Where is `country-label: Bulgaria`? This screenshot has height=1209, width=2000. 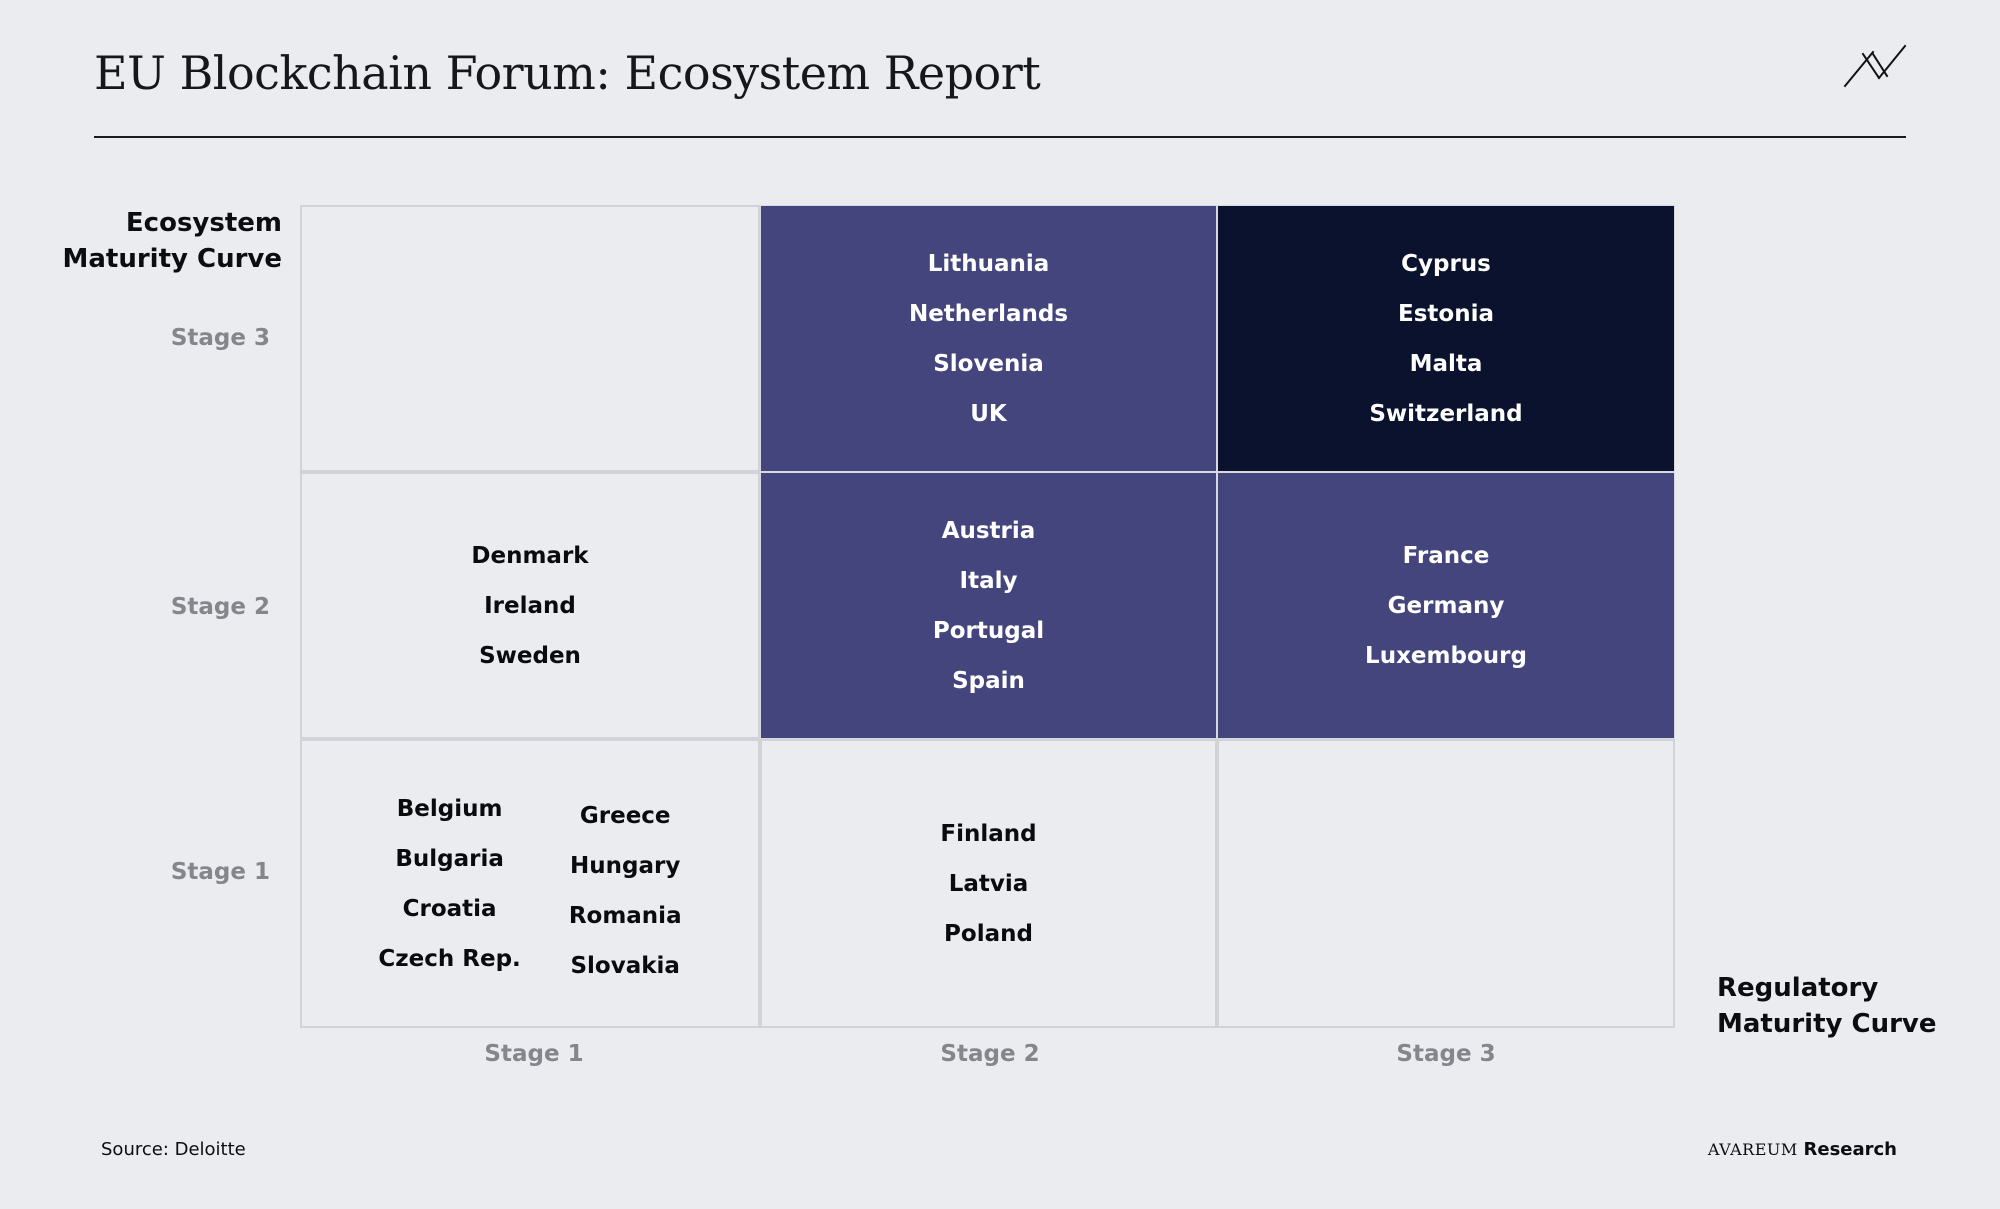
country-label: Bulgaria is located at coordinates (449, 858).